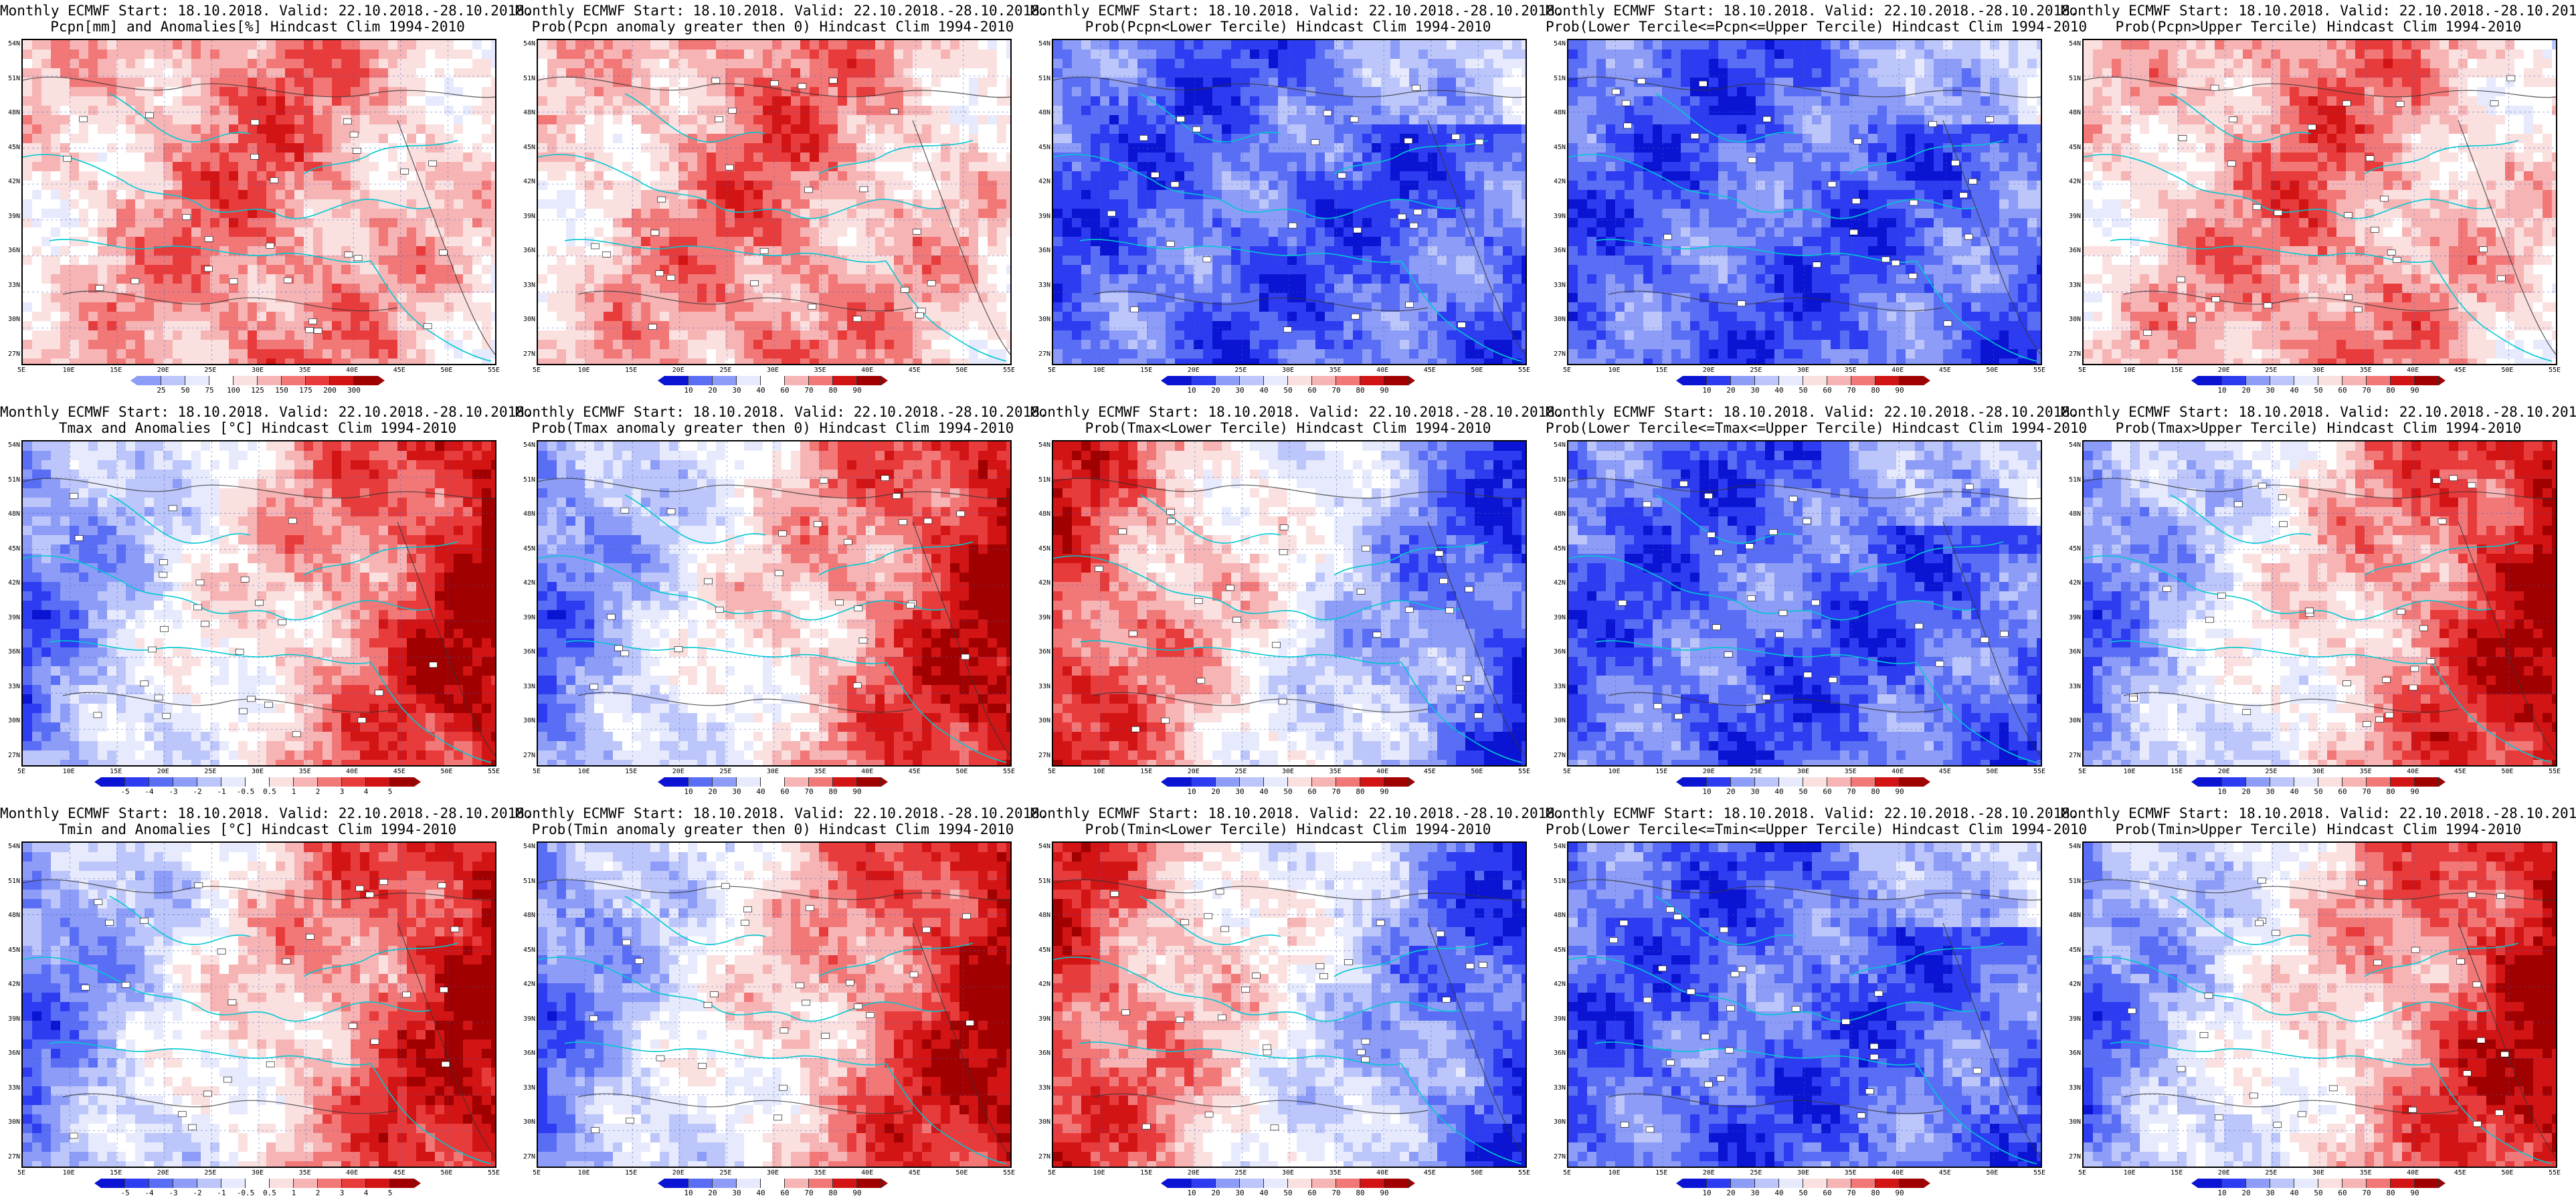 The height and width of the screenshot is (1204, 2576). What do you see at coordinates (317, 1193) in the screenshot?
I see `colorbar-label: 2` at bounding box center [317, 1193].